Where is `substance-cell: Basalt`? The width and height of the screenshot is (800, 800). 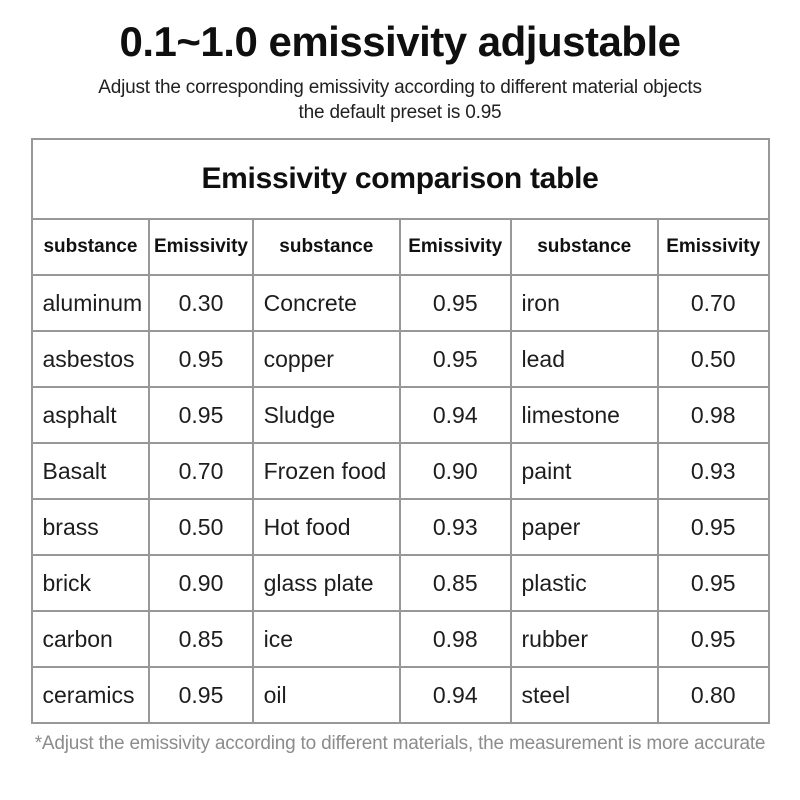 substance-cell: Basalt is located at coordinates (90, 471).